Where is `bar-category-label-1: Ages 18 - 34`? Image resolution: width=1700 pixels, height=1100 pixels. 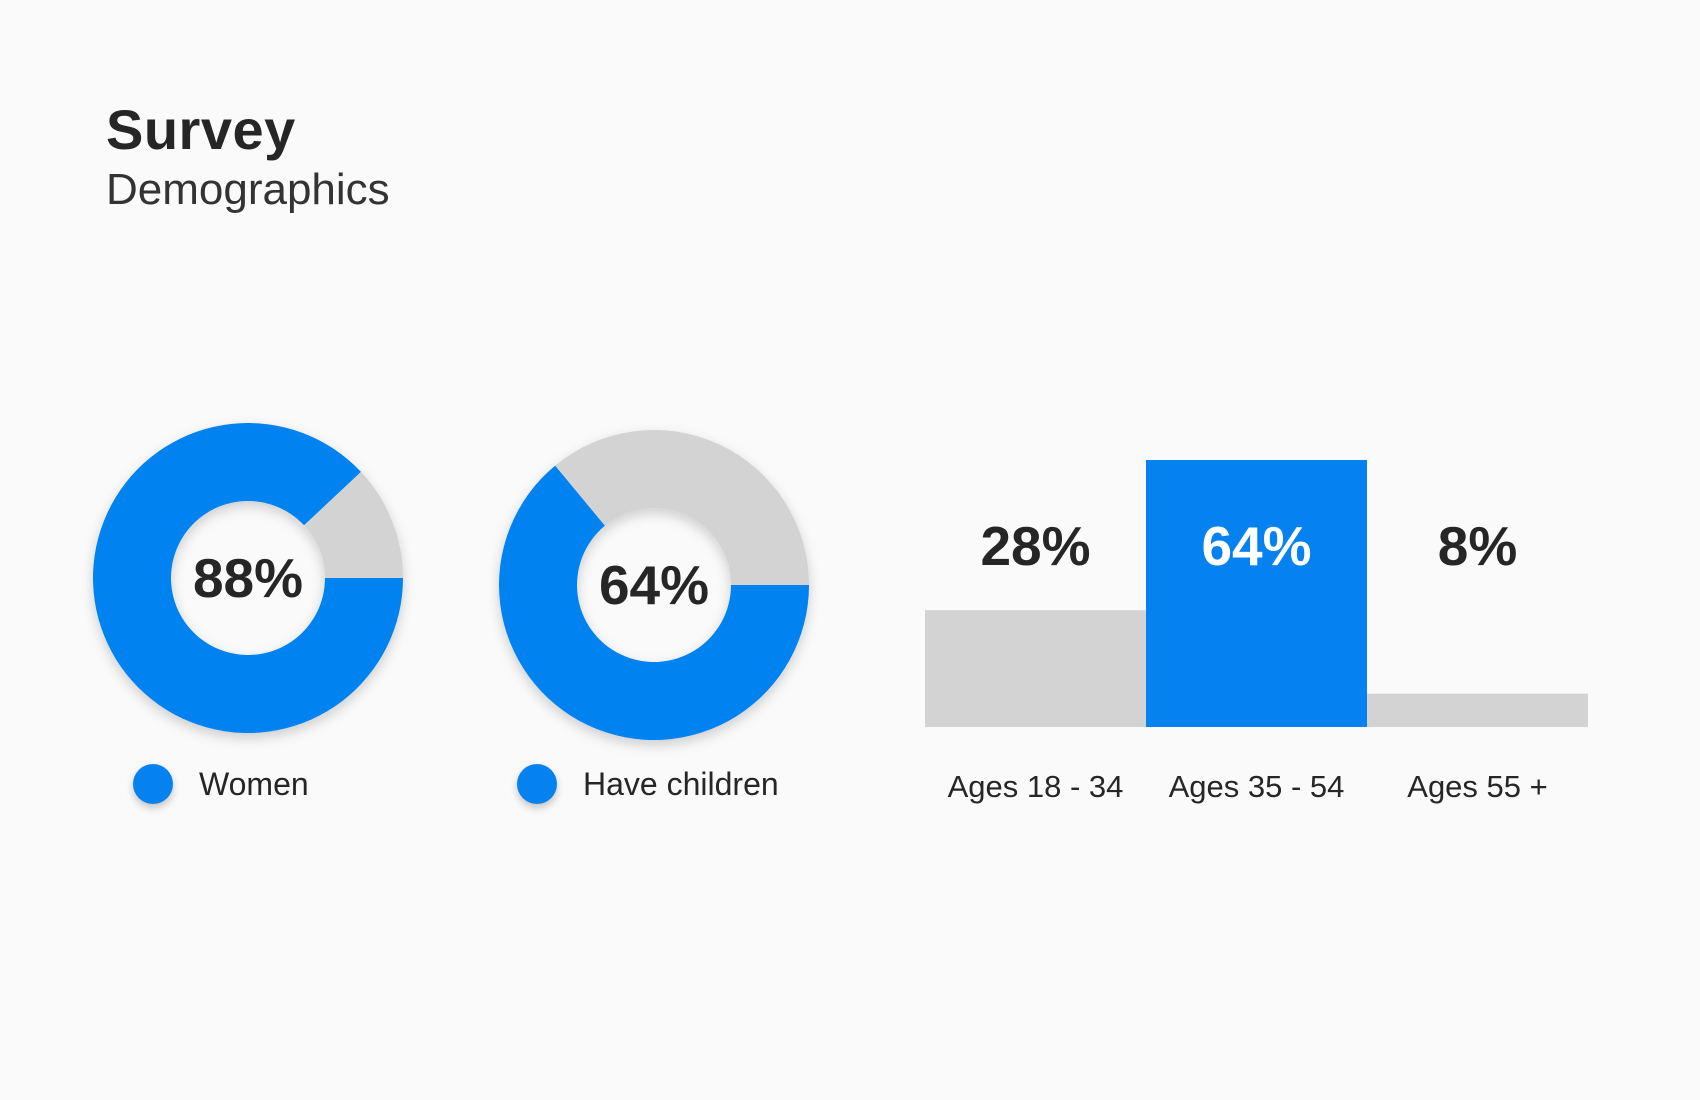 bar-category-label-1: Ages 18 - 34 is located at coordinates (1036, 786).